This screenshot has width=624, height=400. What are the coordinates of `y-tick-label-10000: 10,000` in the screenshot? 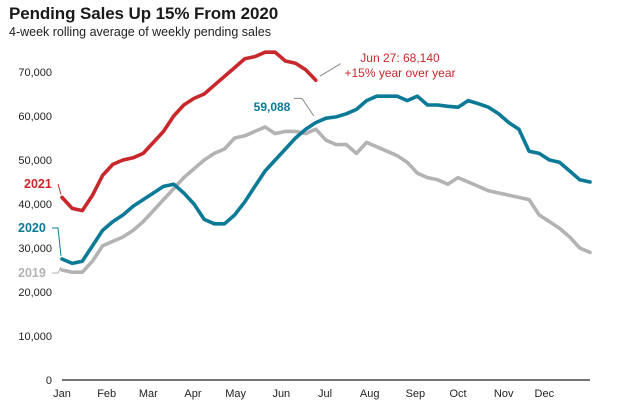 It's located at (35, 337).